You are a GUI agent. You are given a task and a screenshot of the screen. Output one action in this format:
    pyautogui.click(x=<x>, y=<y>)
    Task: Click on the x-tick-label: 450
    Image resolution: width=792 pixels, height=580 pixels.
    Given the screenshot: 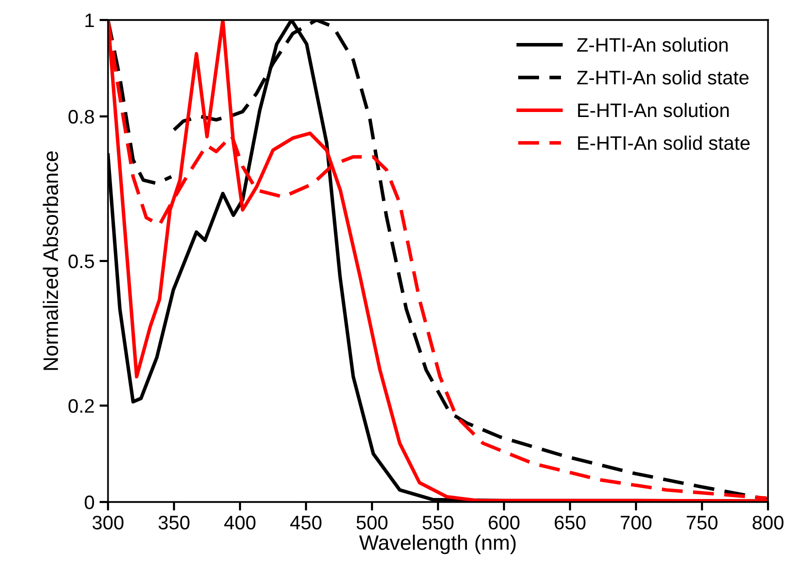 What is the action you would take?
    pyautogui.click(x=306, y=523)
    